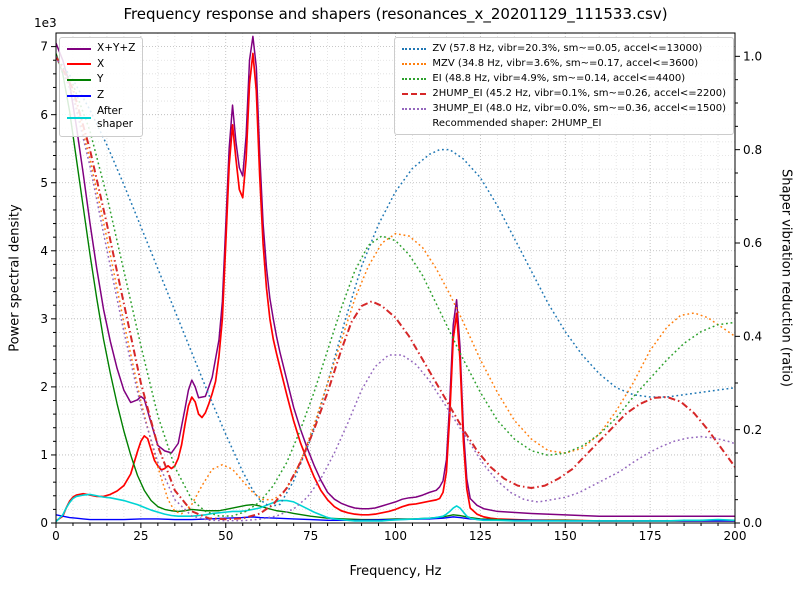  I want to click on legend-label: Z, so click(101, 94).